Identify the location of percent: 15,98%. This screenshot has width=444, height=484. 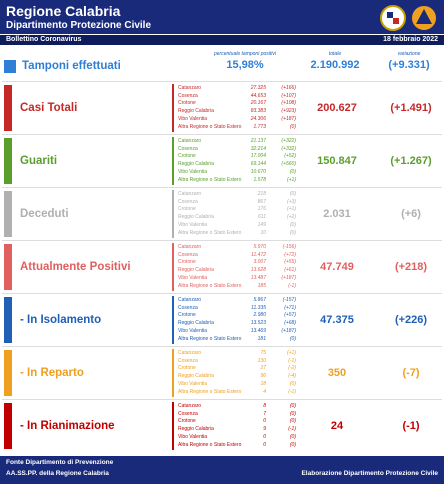
(245, 65).